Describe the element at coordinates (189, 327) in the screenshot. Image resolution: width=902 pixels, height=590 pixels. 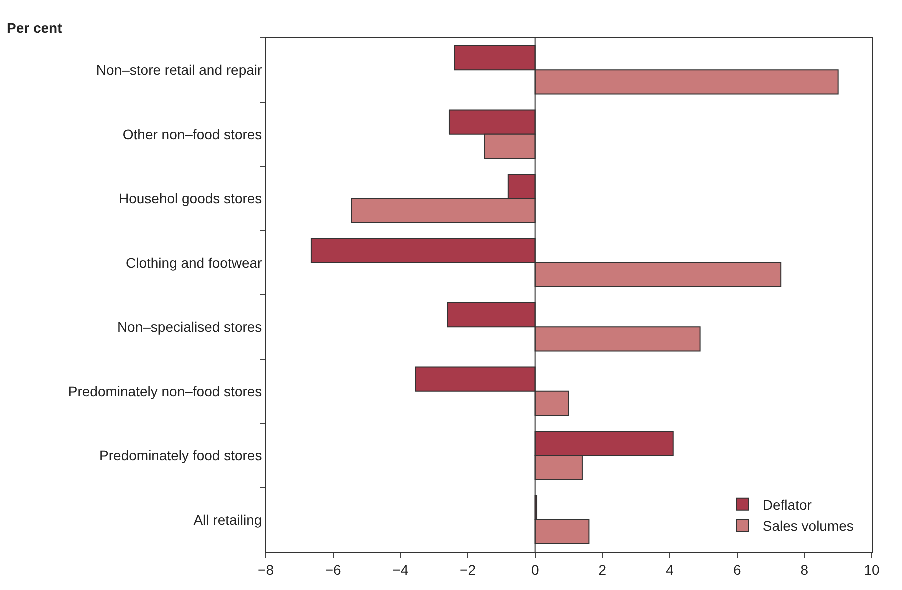
I see `y-tick-label: Non–specialised stores` at that location.